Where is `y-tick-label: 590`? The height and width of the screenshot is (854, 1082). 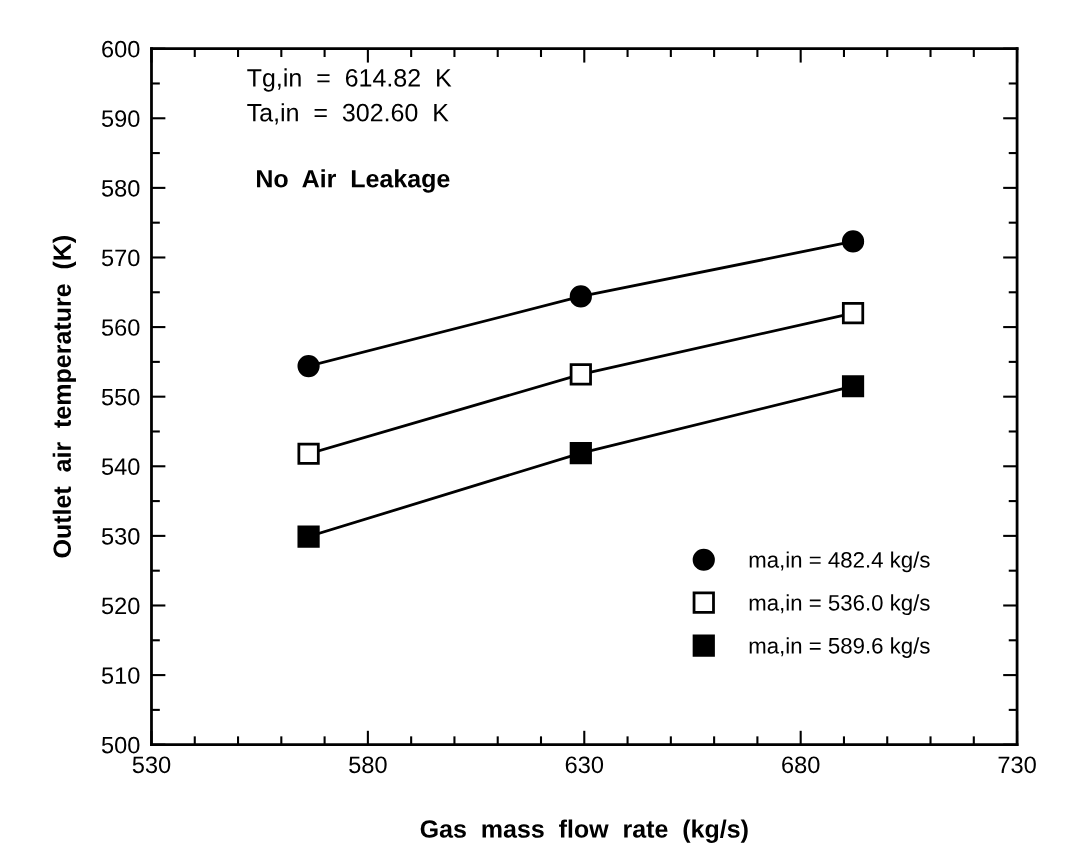
y-tick-label: 590 is located at coordinates (120, 119).